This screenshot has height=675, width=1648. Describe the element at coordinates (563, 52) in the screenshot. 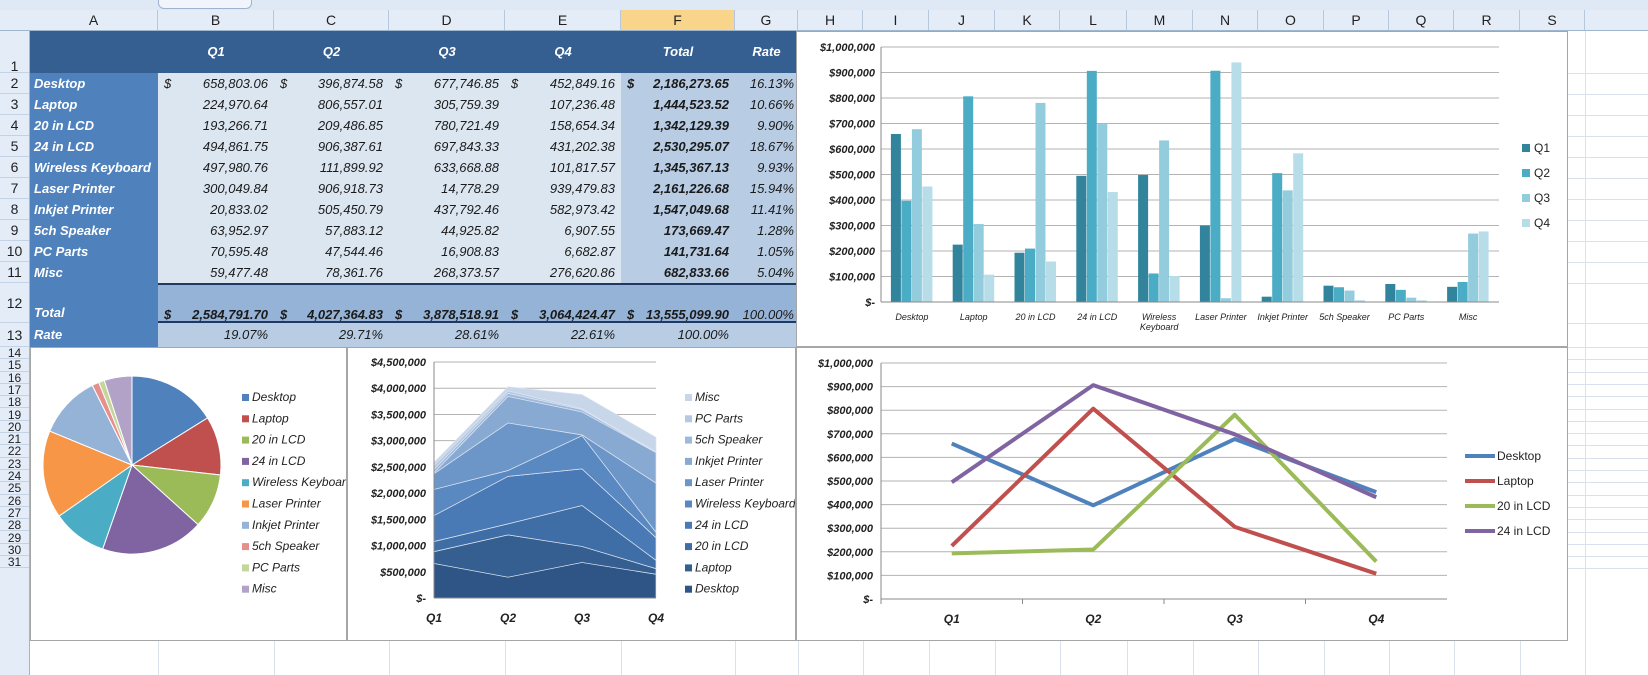

I see `header-q4: Q4` at that location.